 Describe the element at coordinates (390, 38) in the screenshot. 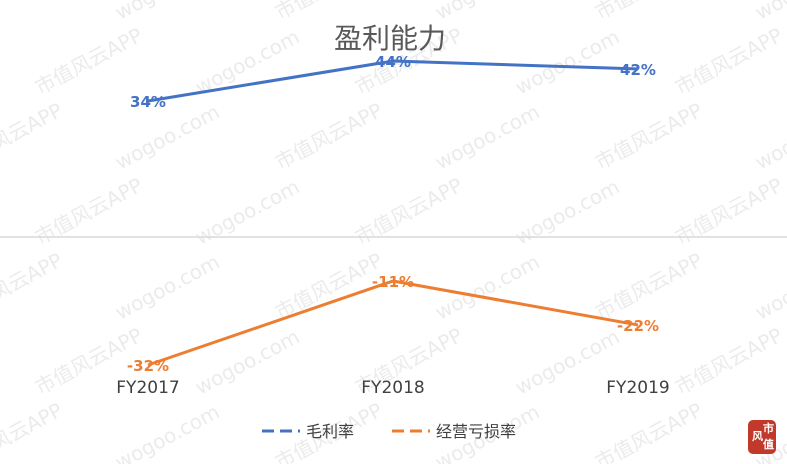

I see `chart-title: 盈利能力` at that location.